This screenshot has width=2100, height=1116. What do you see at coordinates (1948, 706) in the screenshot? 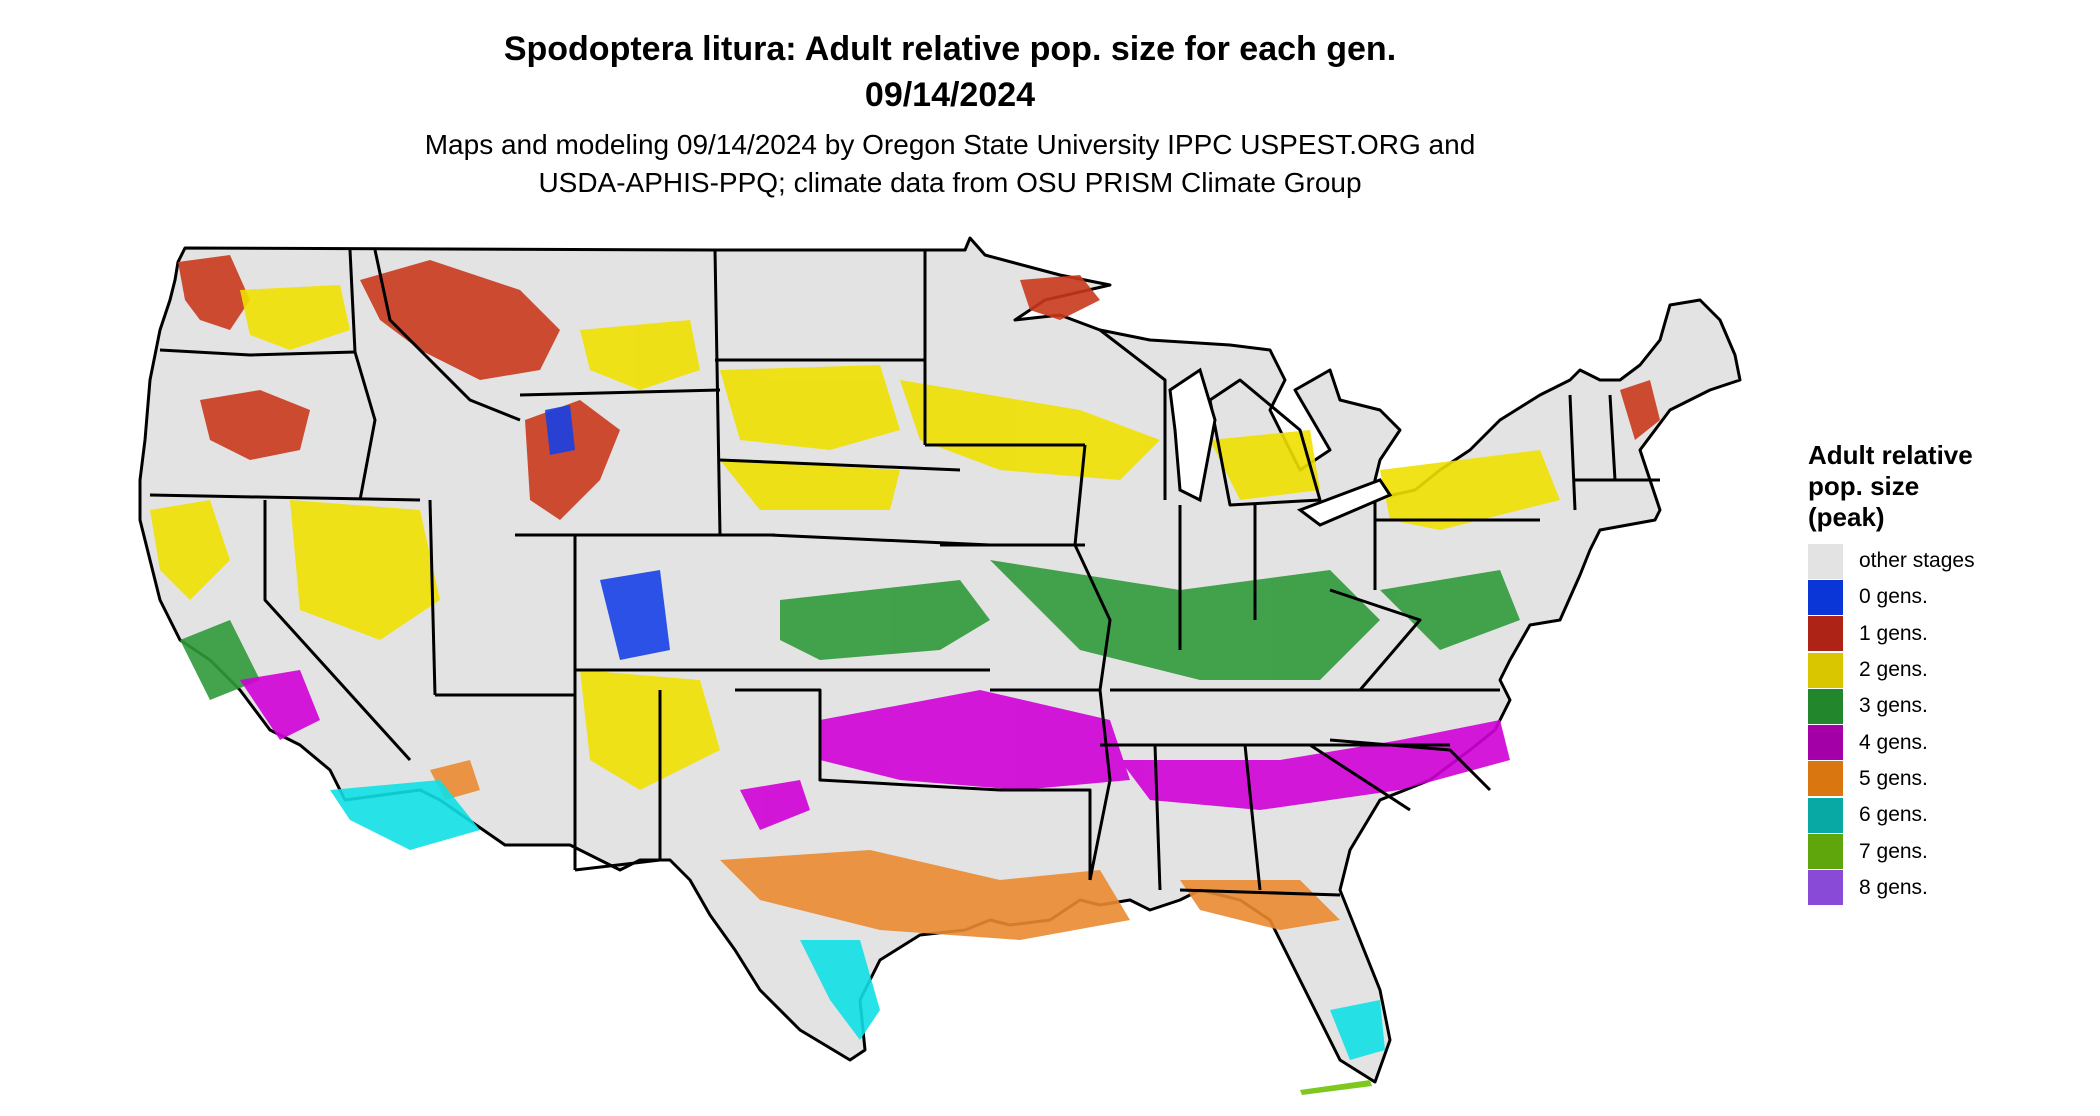
I see `legend-item: 3 gens.` at bounding box center [1948, 706].